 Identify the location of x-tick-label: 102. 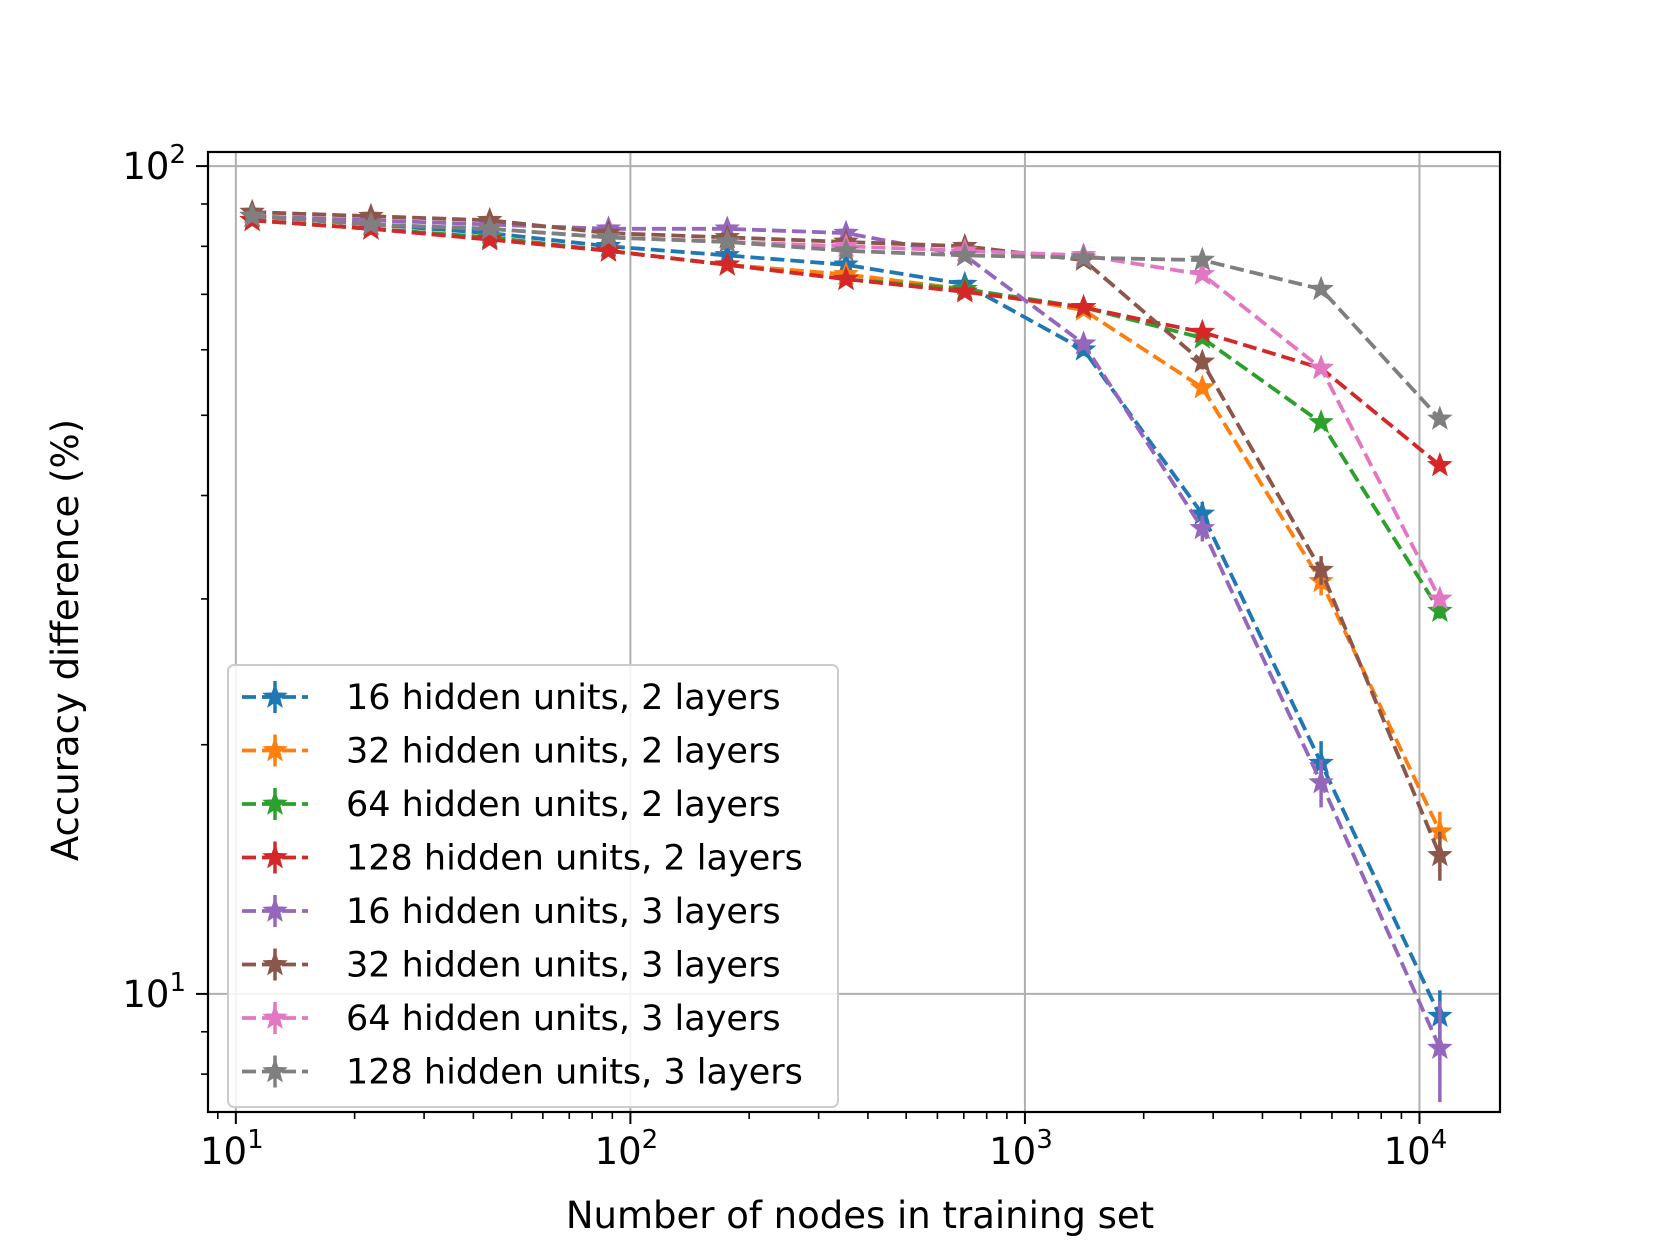
(627, 1149).